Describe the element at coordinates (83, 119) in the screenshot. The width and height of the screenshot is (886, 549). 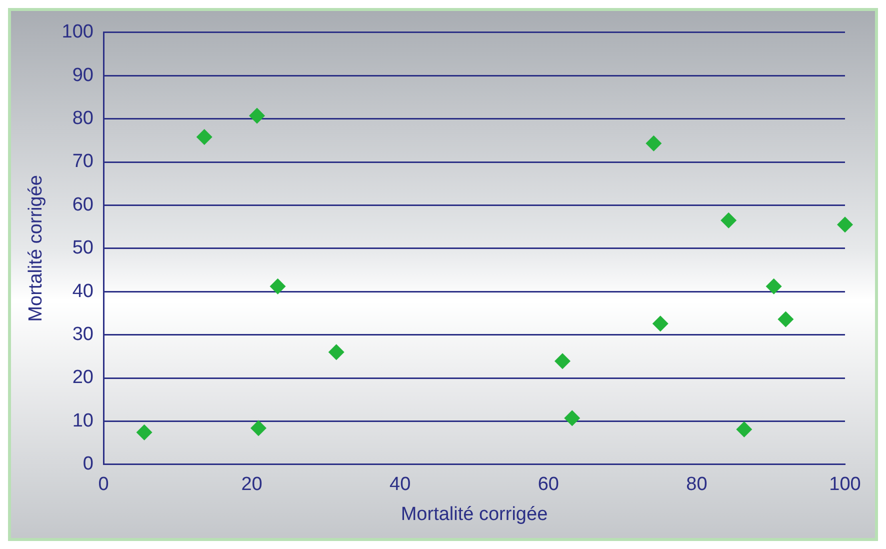
I see `y-tick-label: 80` at that location.